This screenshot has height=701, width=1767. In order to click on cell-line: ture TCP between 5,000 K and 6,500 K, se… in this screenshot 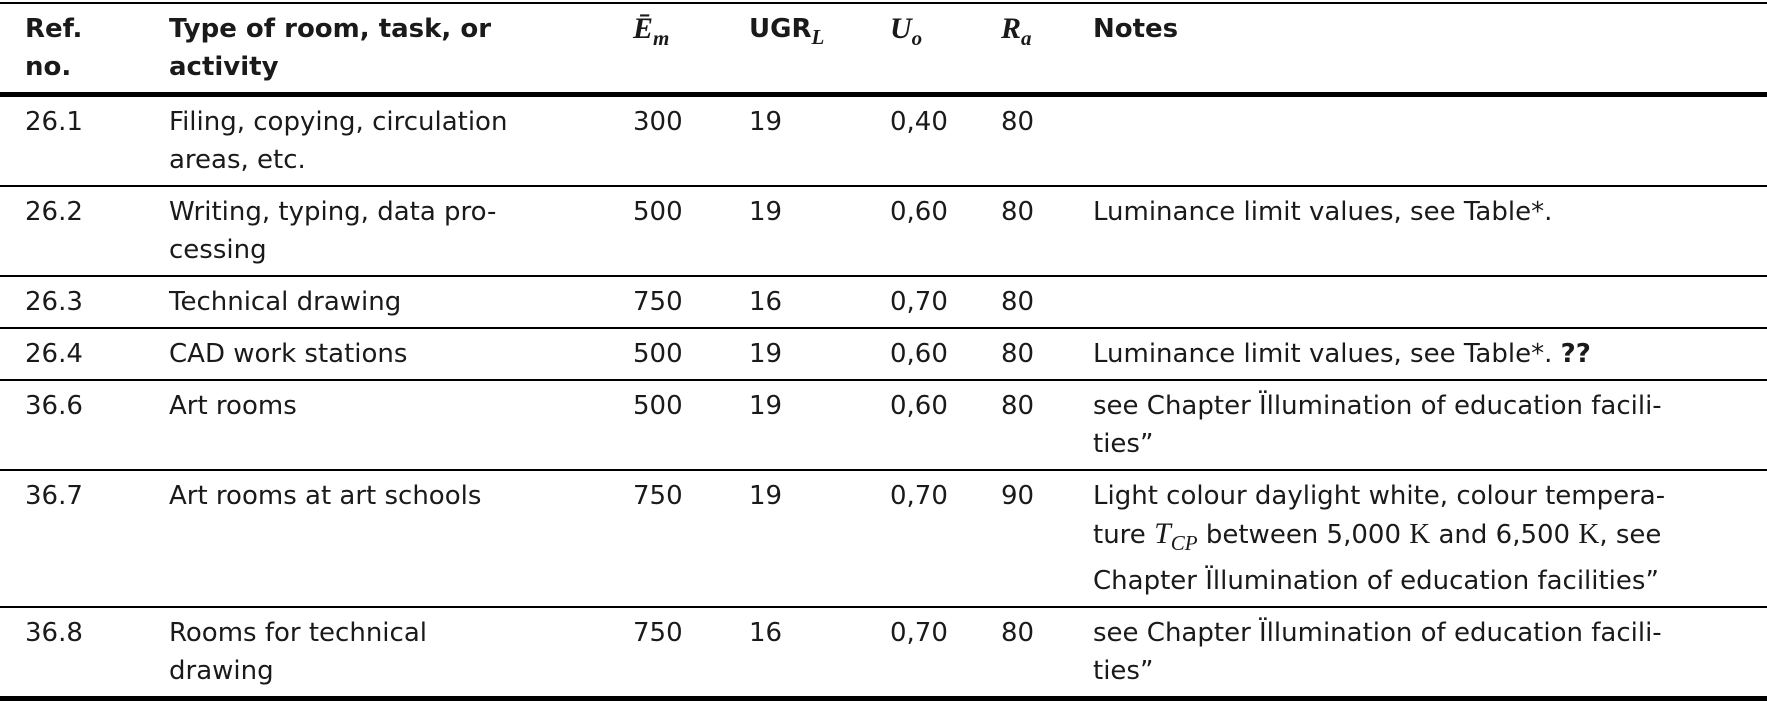, I will do `click(1430, 538)`.